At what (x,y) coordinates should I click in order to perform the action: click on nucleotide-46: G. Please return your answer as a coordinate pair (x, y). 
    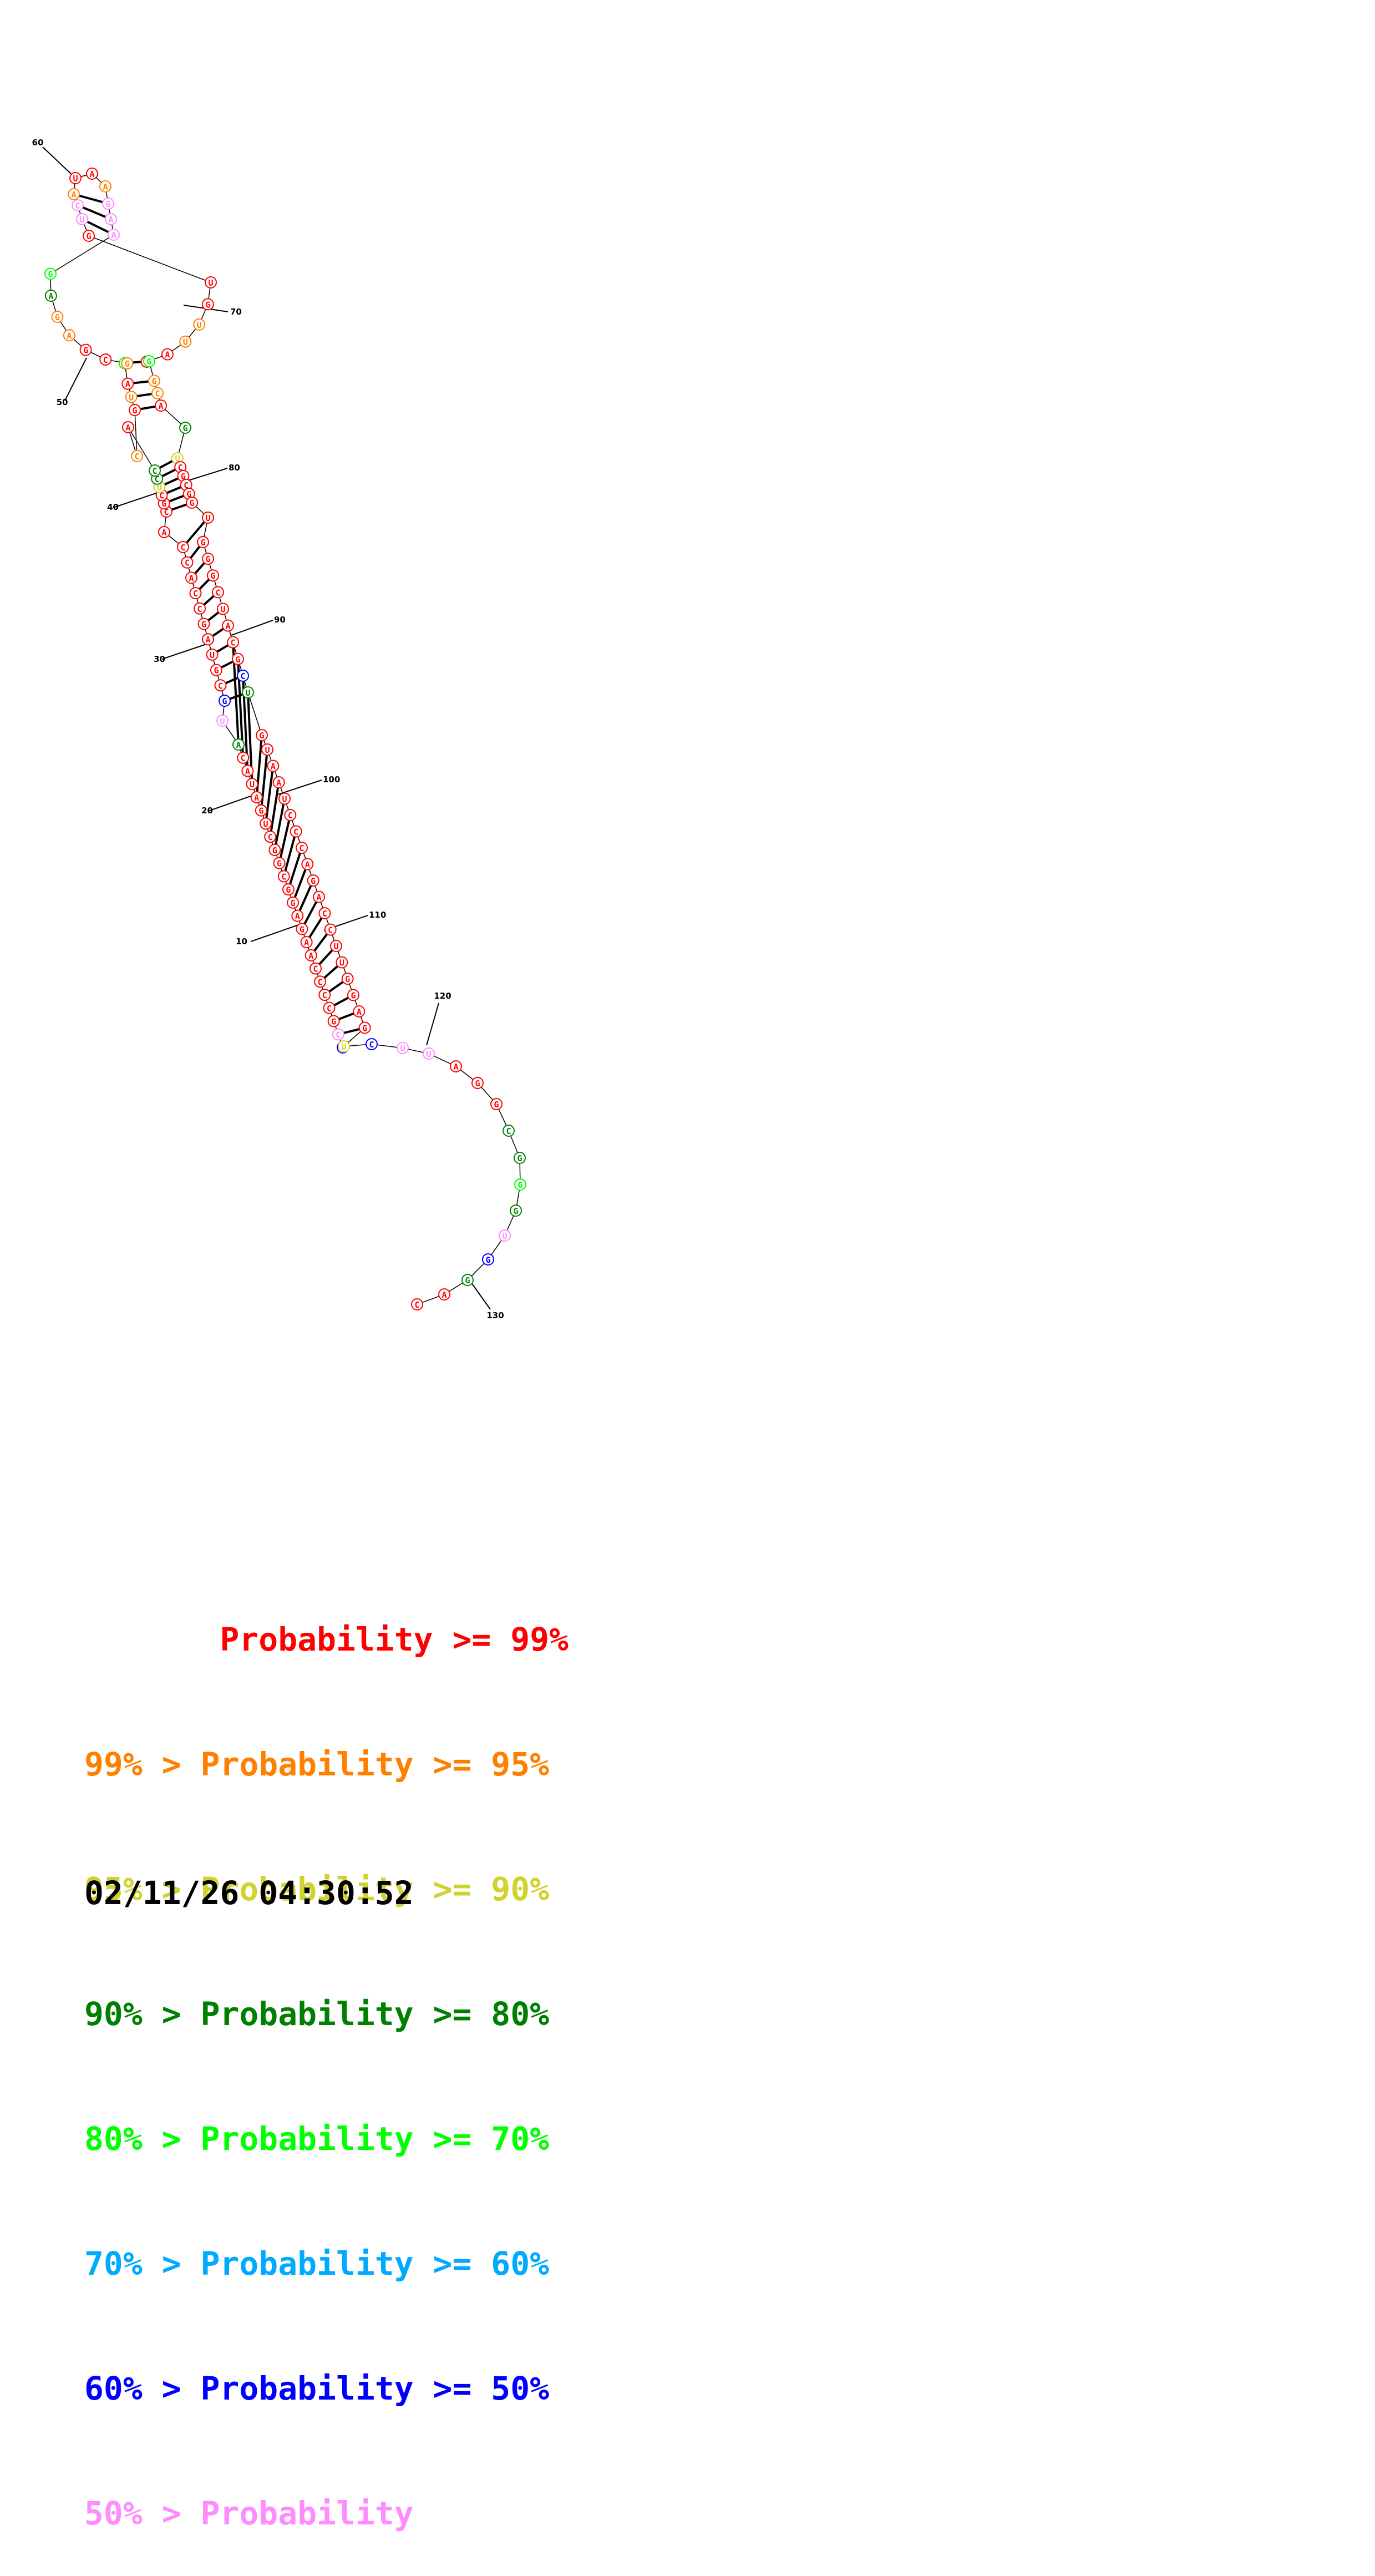
    Looking at the image, I should click on (135, 410).